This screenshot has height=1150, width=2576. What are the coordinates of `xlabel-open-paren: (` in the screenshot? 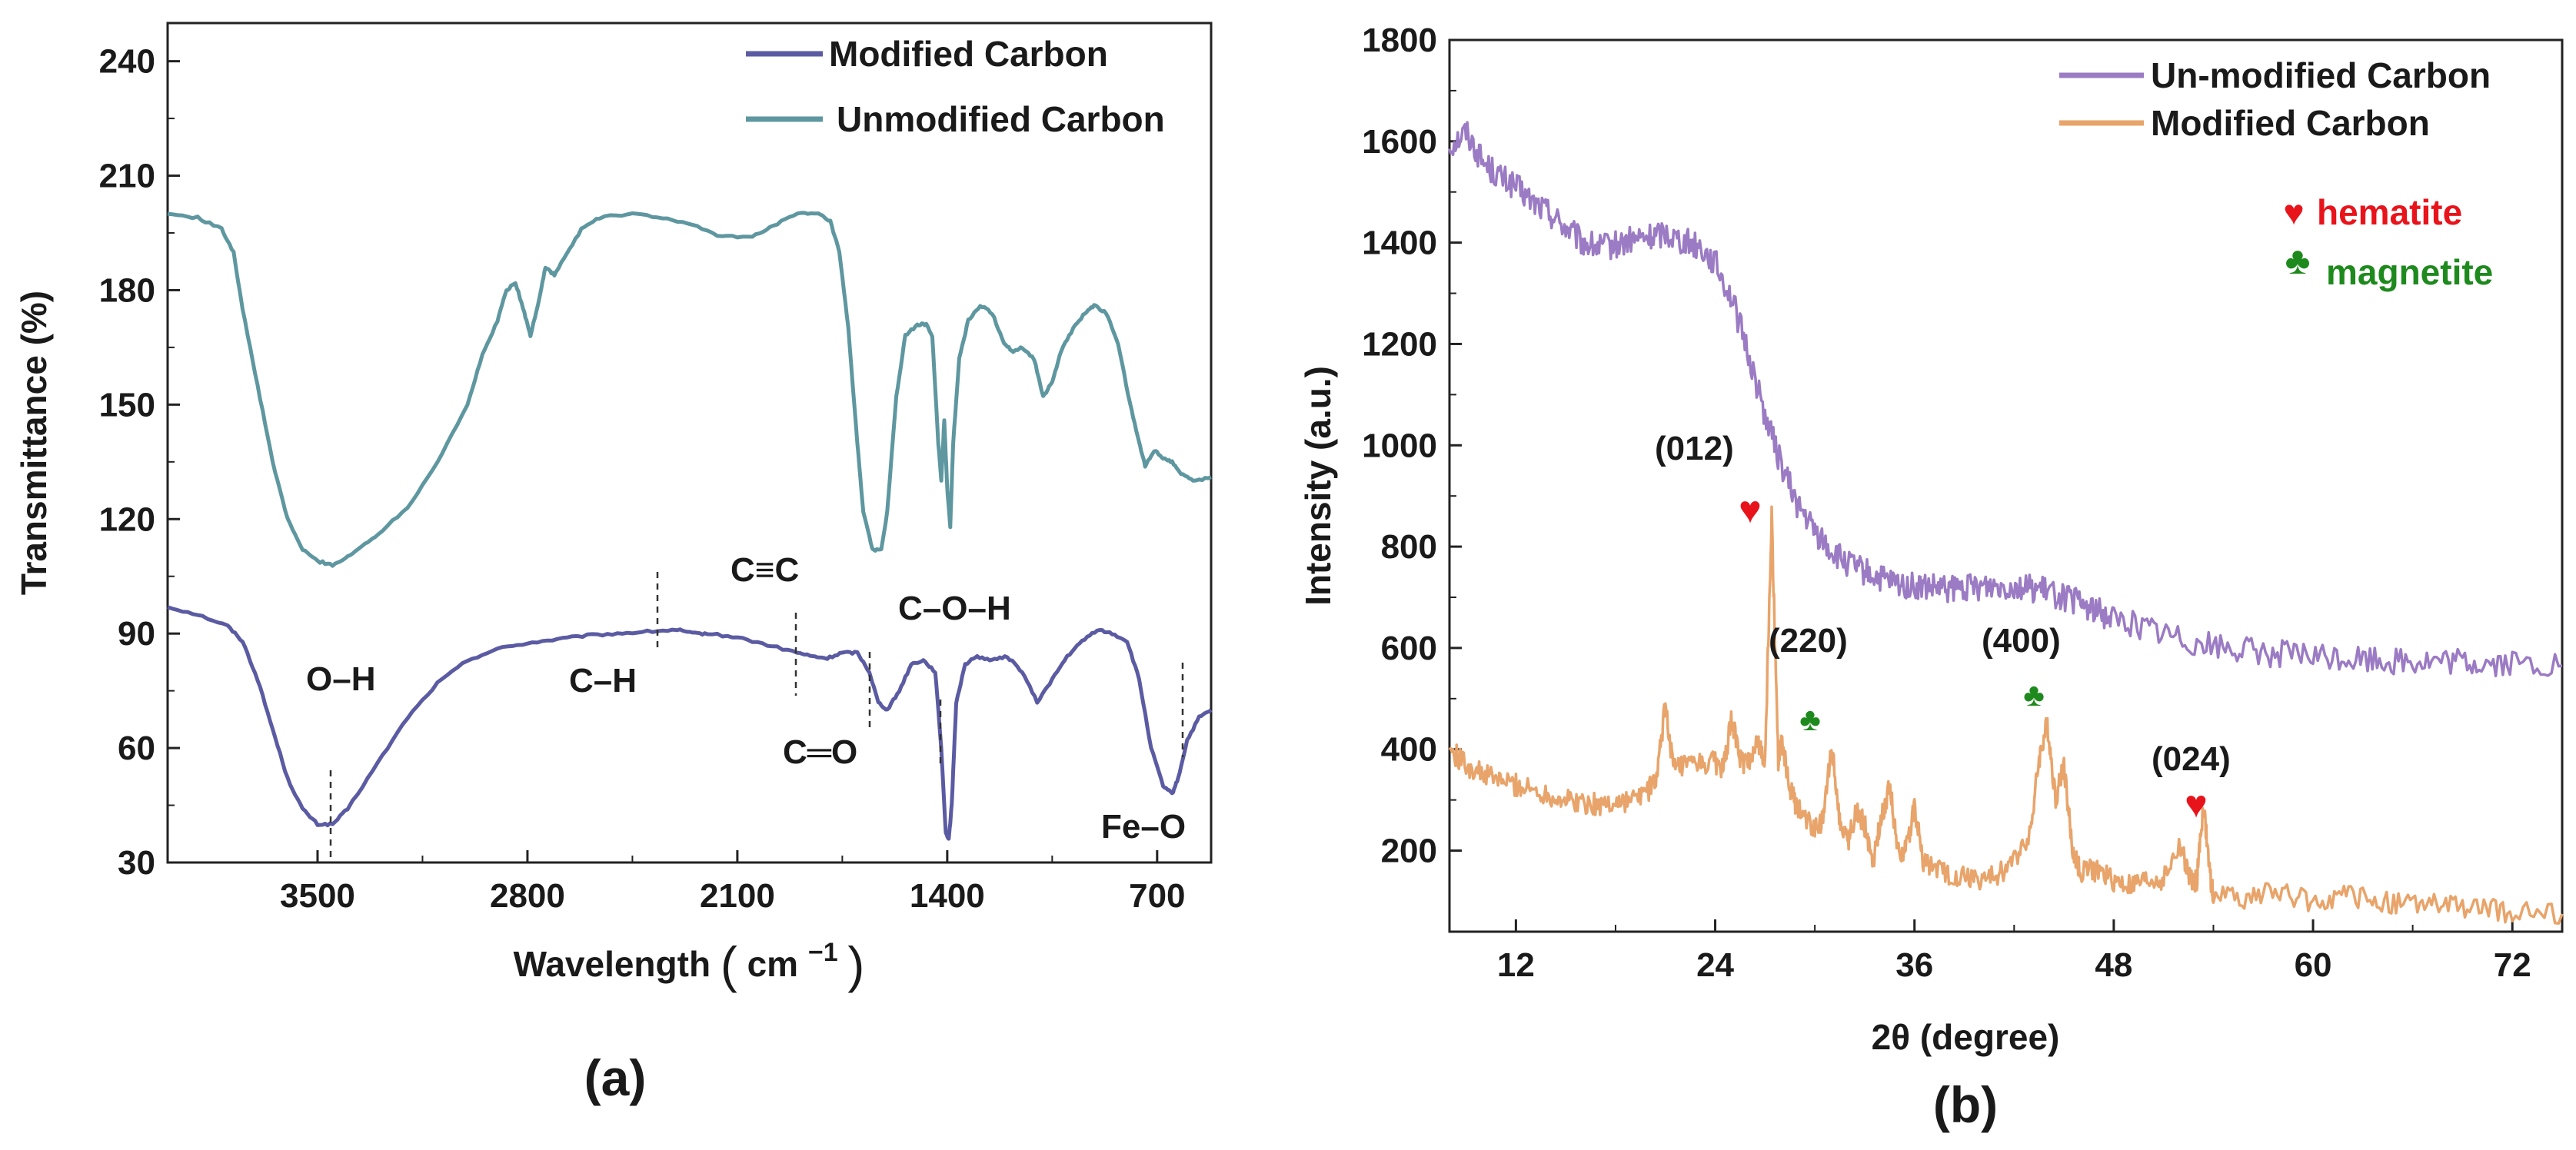 It's located at (729, 964).